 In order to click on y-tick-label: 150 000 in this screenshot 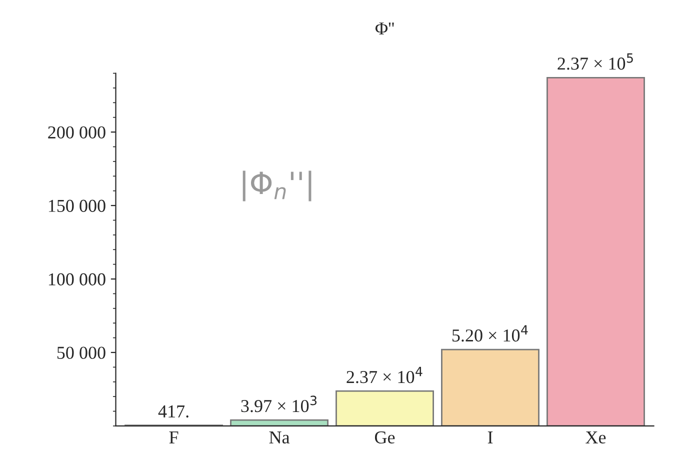, I will do `click(77, 206)`.